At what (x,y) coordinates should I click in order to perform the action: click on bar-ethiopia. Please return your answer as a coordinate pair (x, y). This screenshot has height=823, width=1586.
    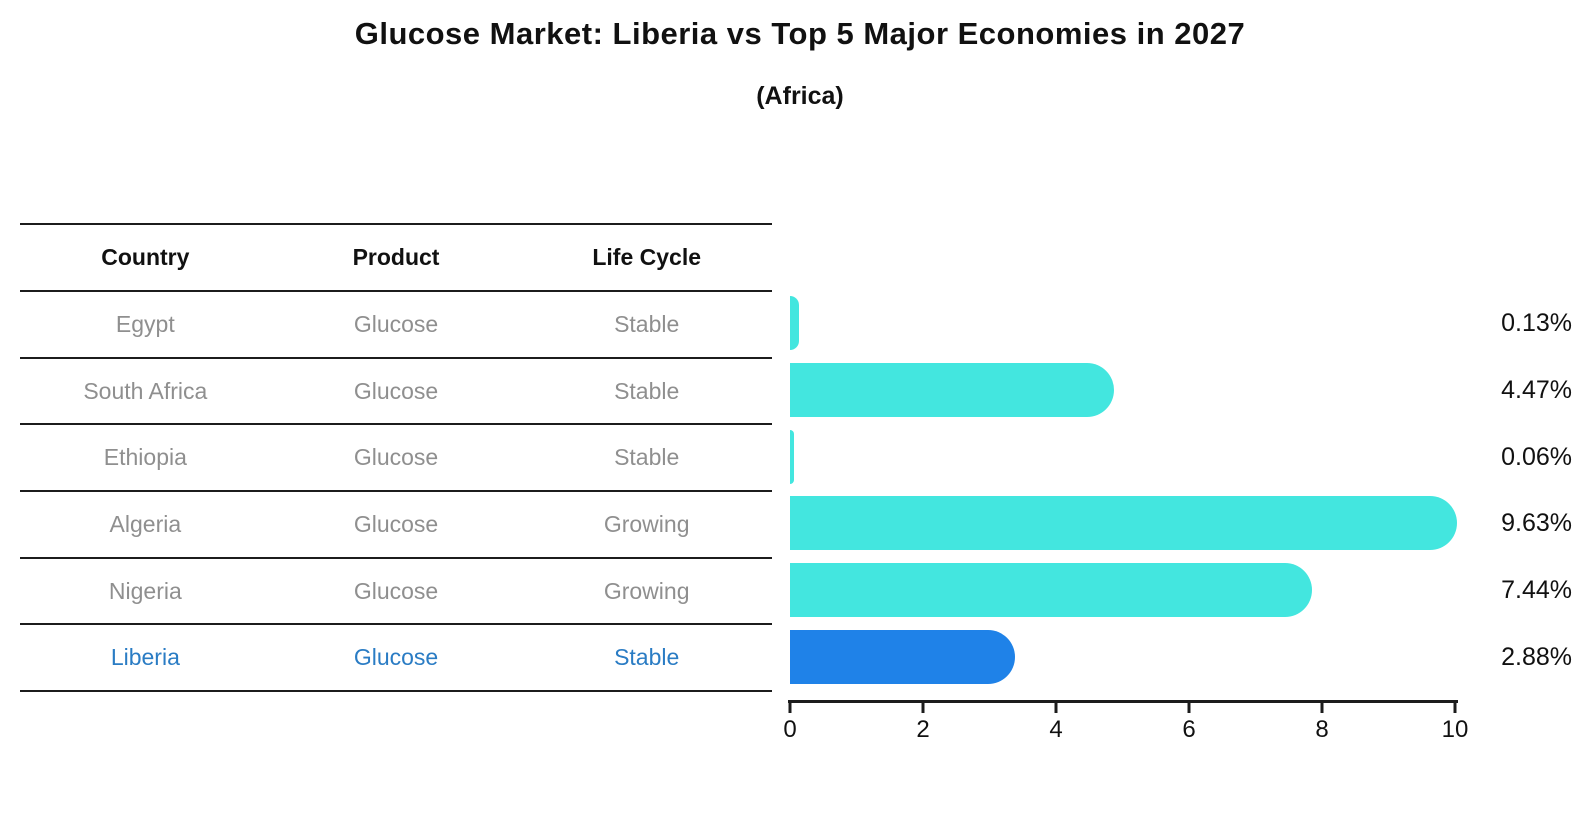
    Looking at the image, I should click on (792, 457).